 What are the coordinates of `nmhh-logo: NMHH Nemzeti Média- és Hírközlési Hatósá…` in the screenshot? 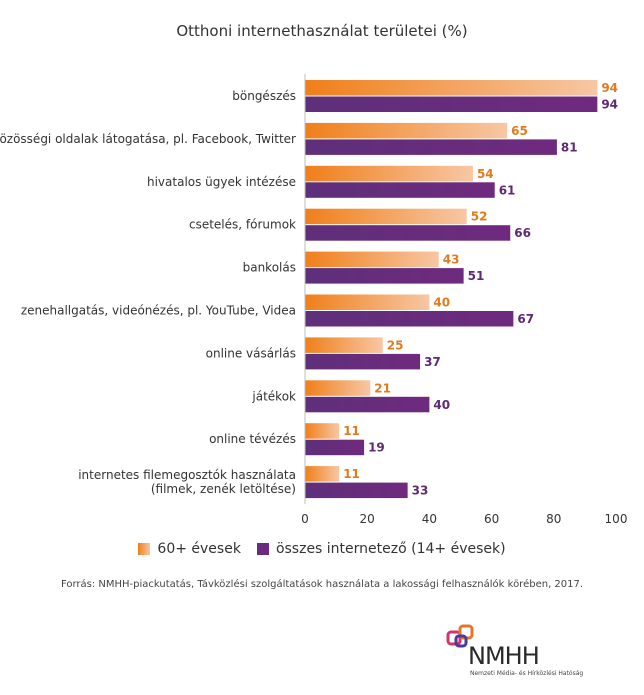 It's located at (522, 654).